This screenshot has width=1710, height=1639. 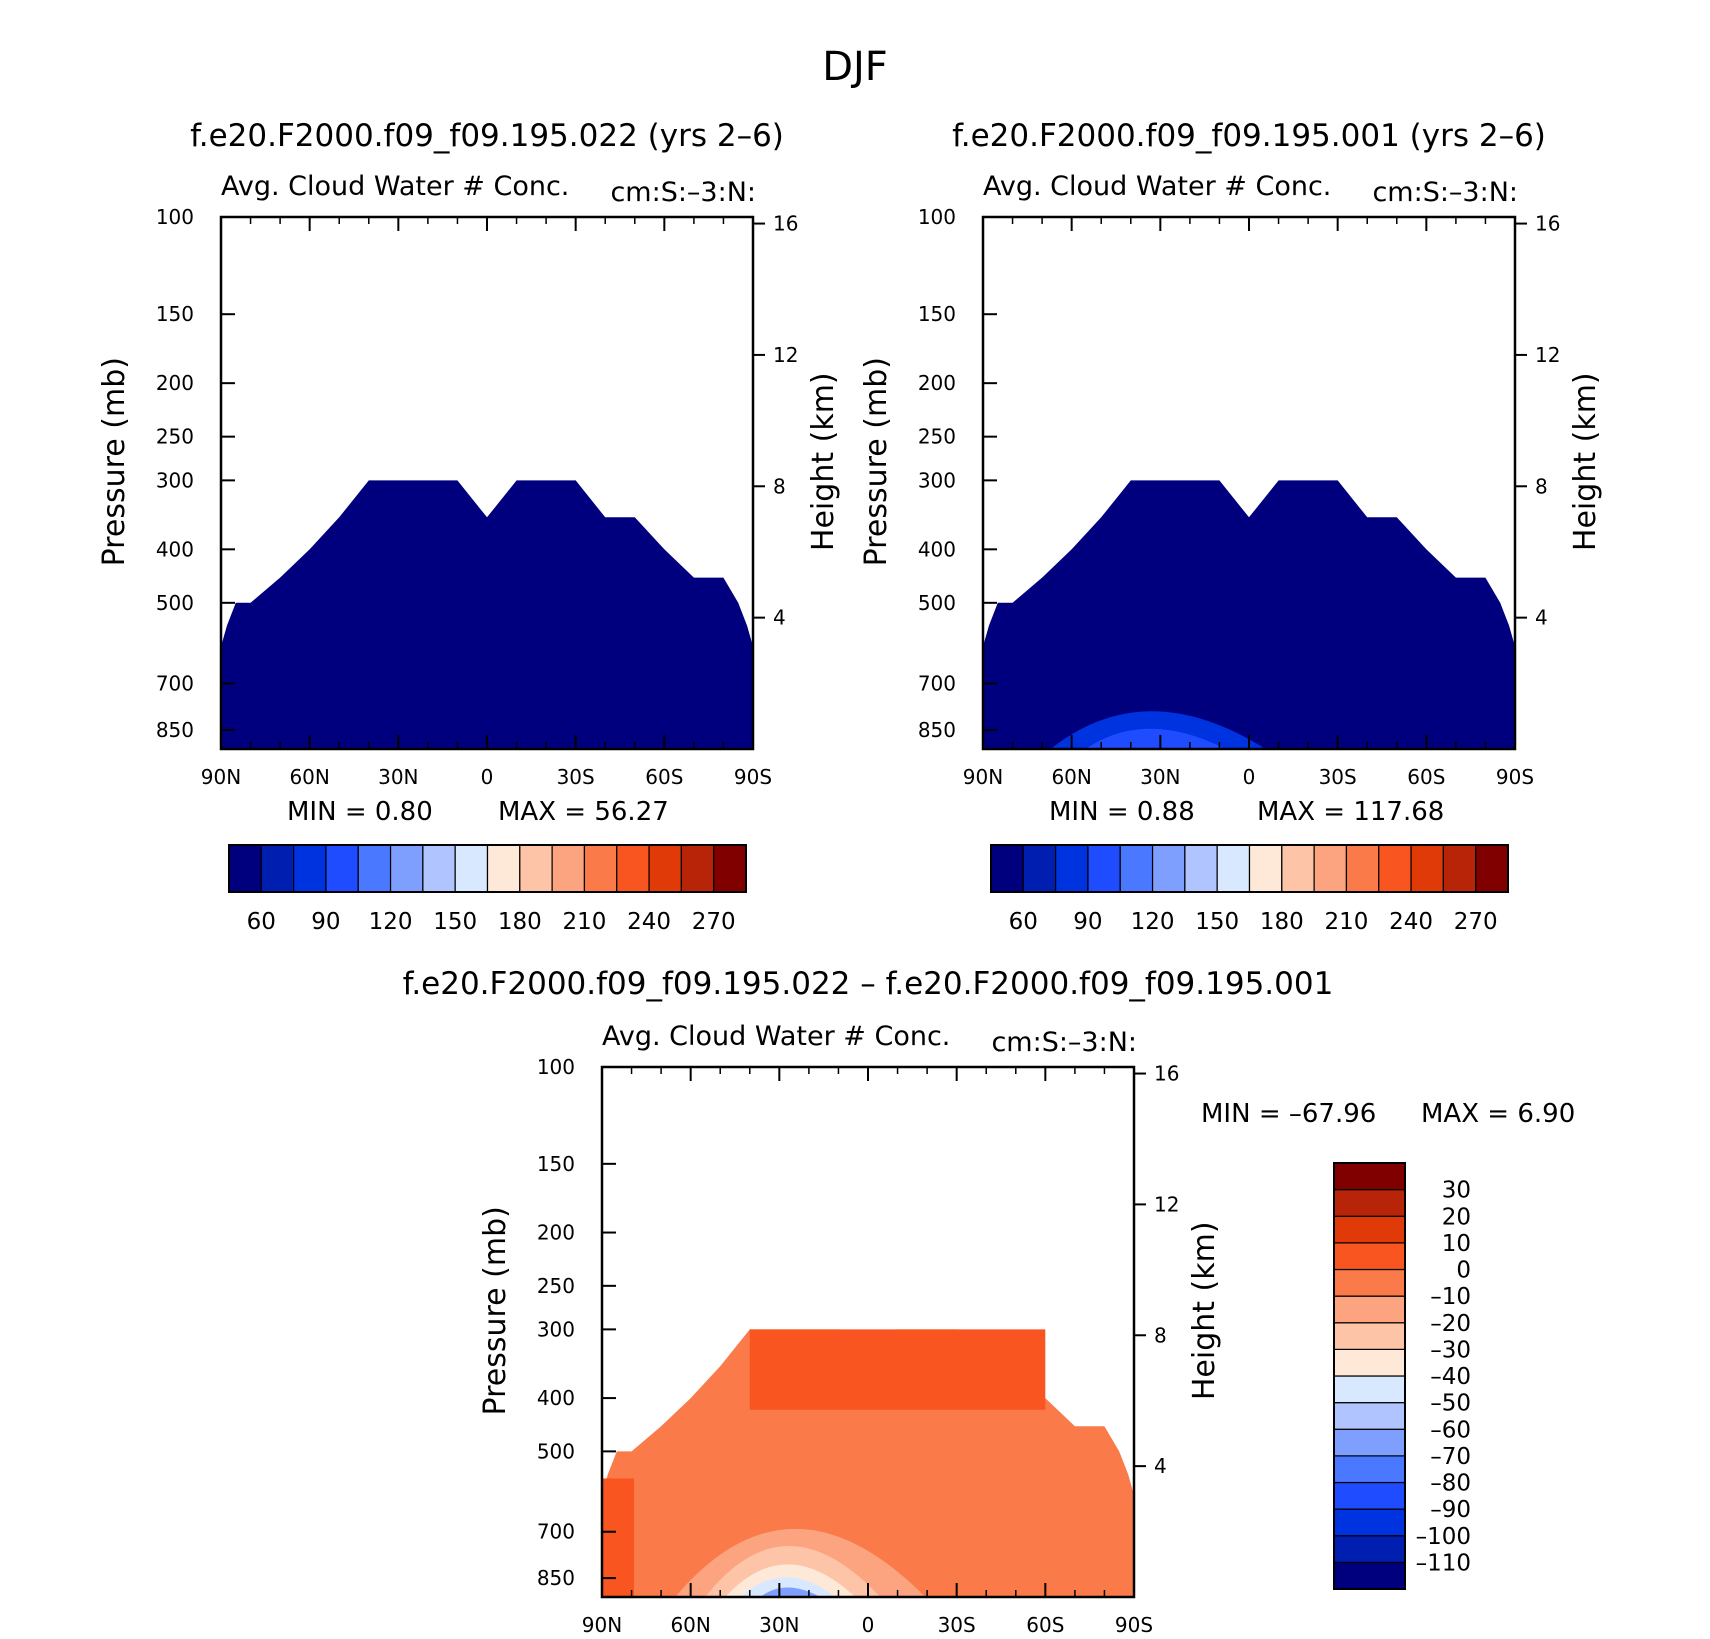 I want to click on colorbar-label: –110, so click(x=1443, y=1563).